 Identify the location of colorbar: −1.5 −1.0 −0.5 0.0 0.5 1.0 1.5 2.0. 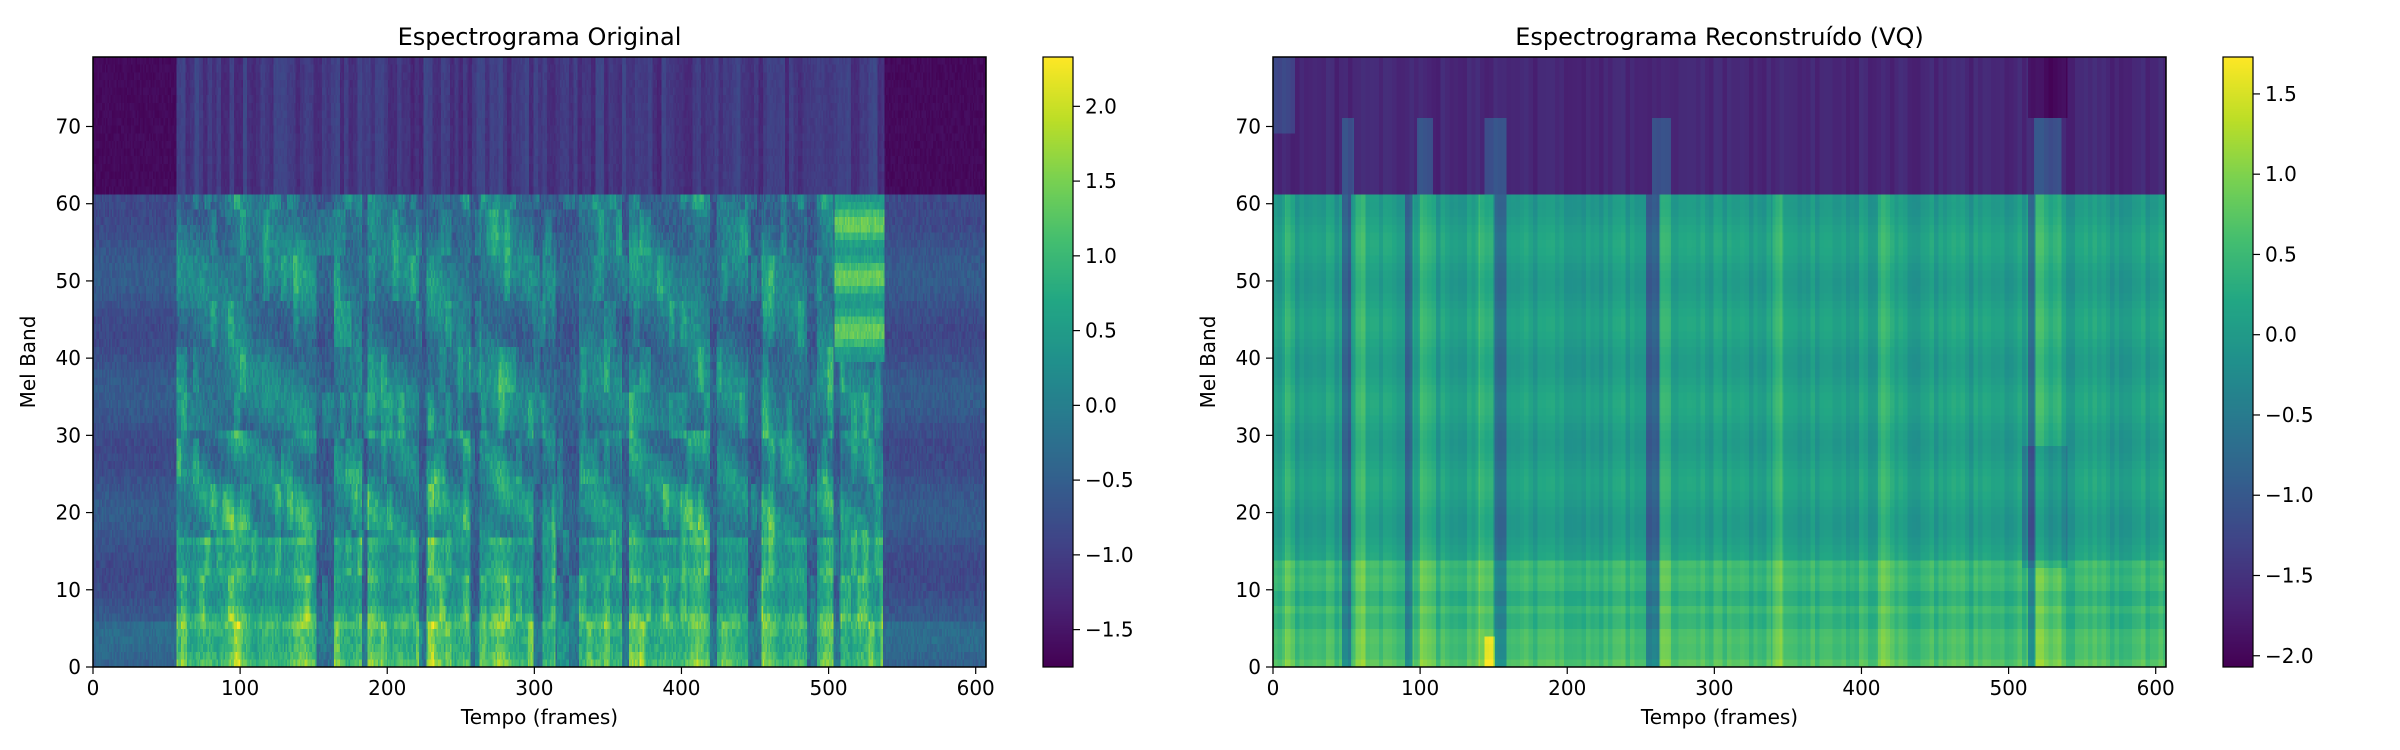
(1088, 362).